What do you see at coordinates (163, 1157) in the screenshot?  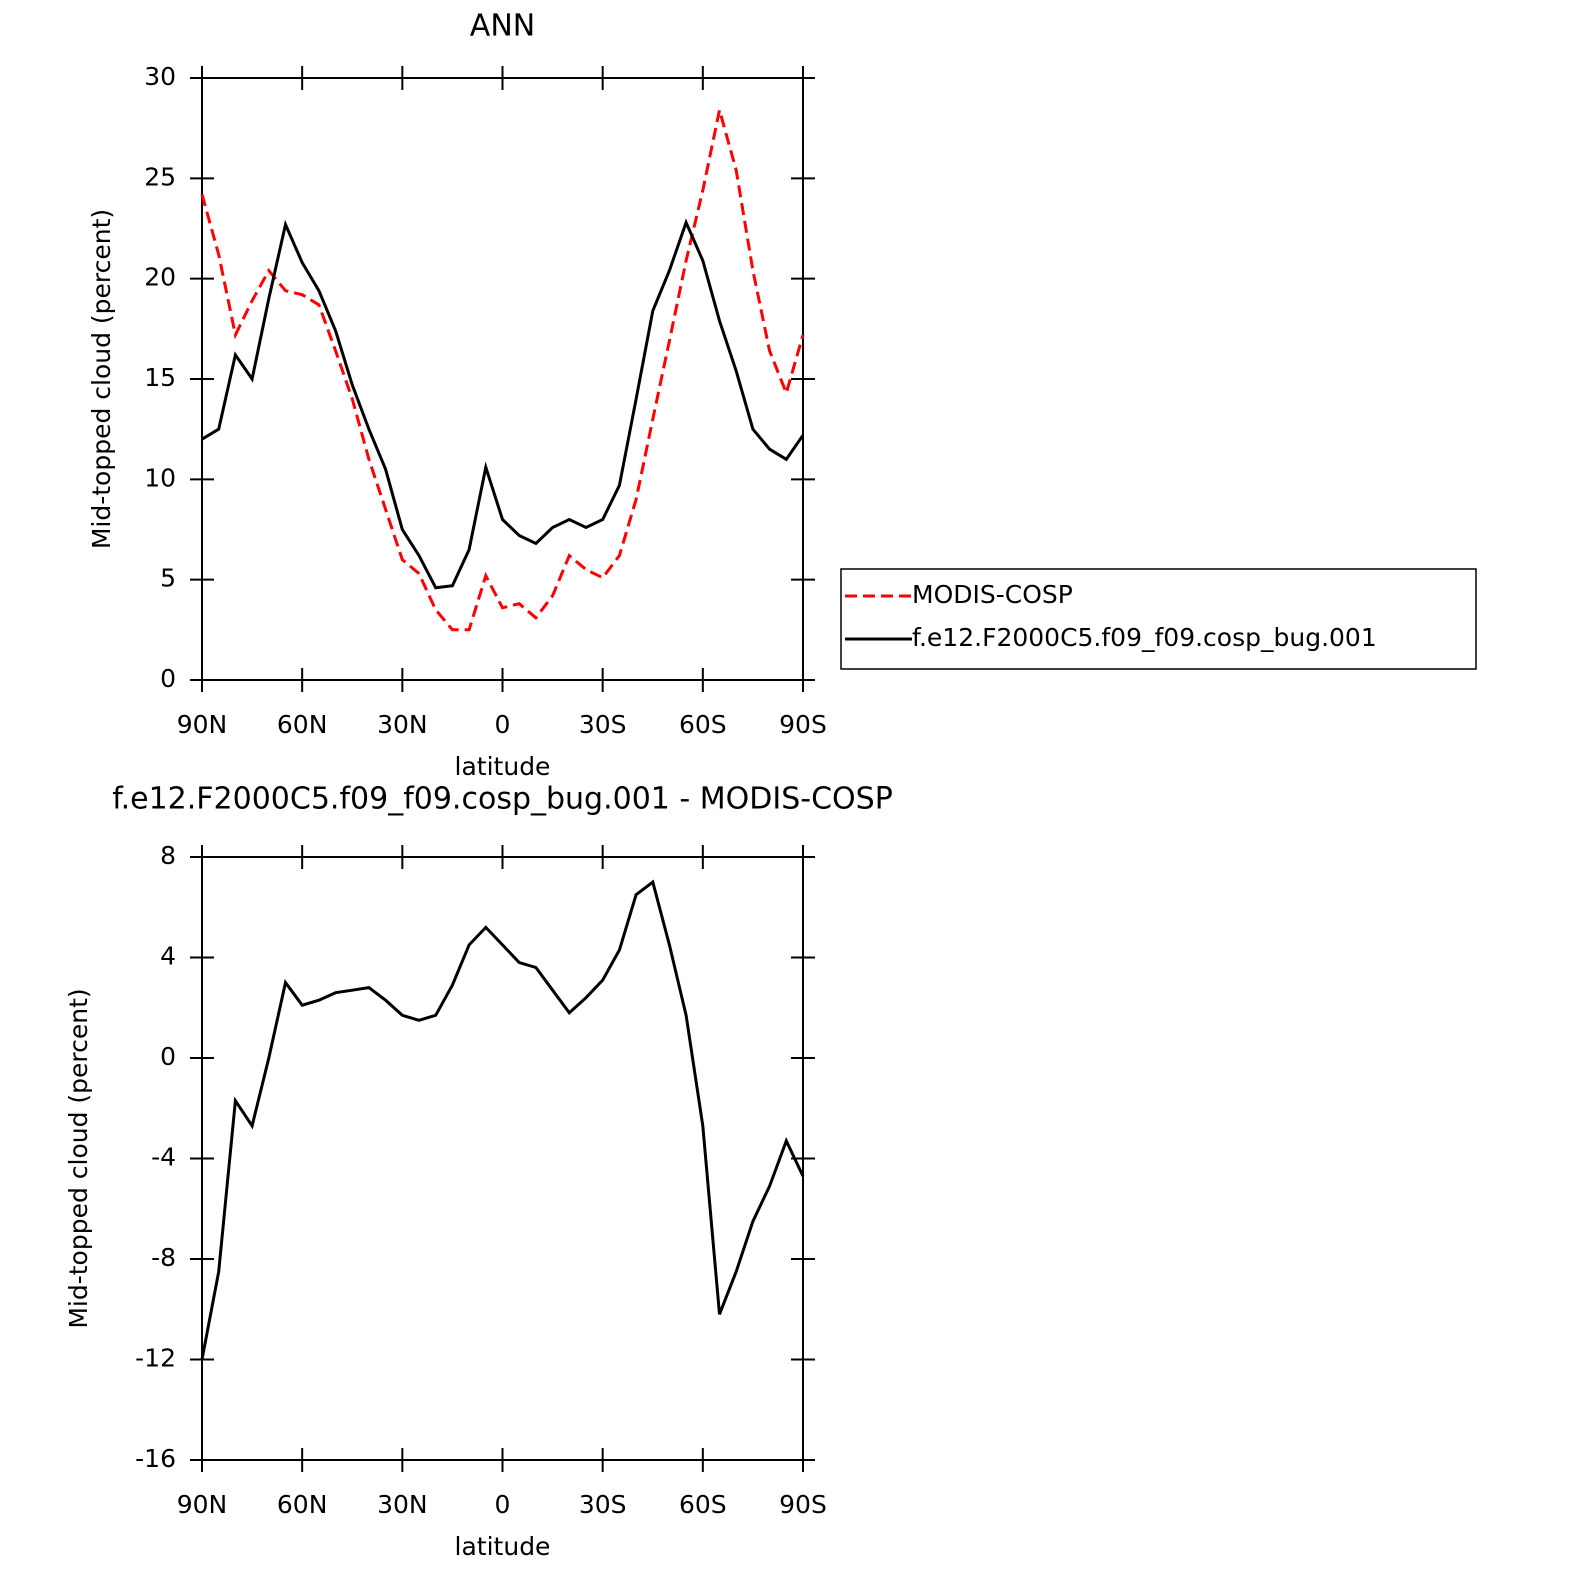 I see `y-tick-label: -4` at bounding box center [163, 1157].